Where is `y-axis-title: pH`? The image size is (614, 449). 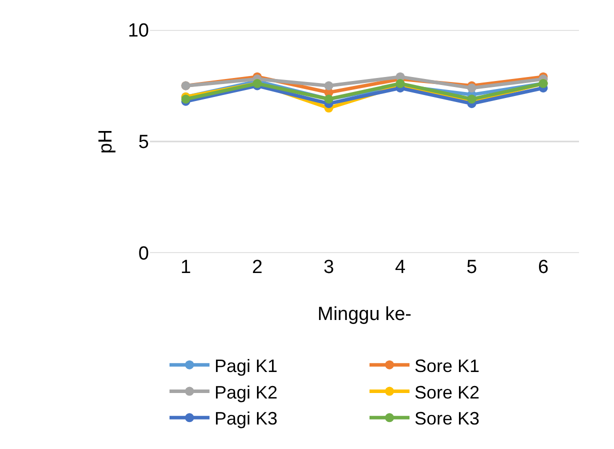 y-axis-title: pH is located at coordinates (106, 141).